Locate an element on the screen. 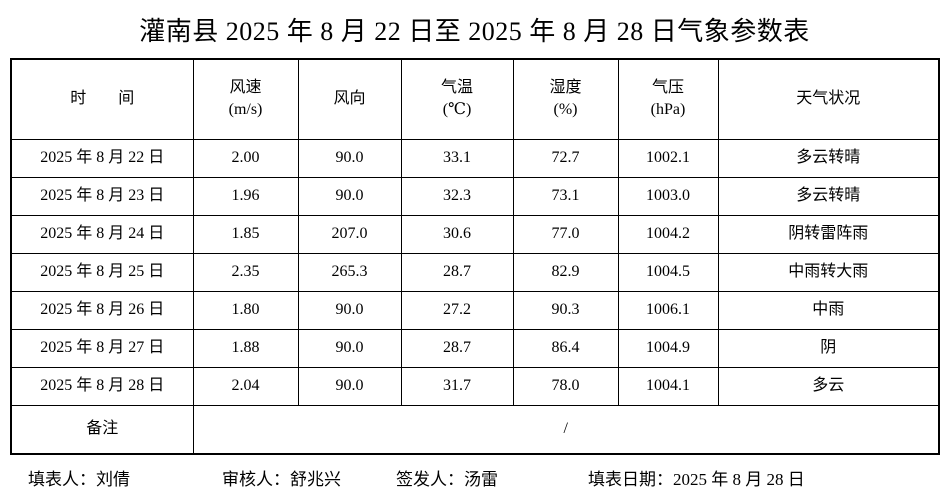 The image size is (949, 500). col-header-temp: 气温 (℃) is located at coordinates (457, 99).